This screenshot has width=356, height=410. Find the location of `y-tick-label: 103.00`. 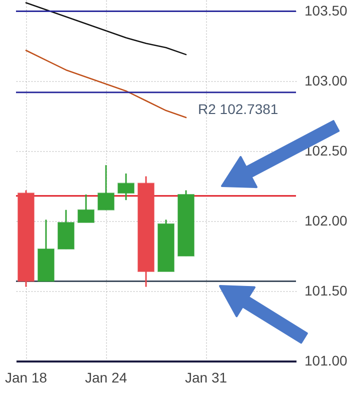

y-tick-label: 103.00 is located at coordinates (326, 80).